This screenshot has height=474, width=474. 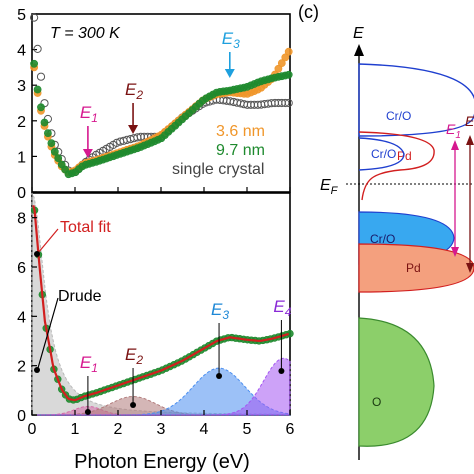 What do you see at coordinates (21, 51) in the screenshot?
I see `top-ytick-label: 4` at bounding box center [21, 51].